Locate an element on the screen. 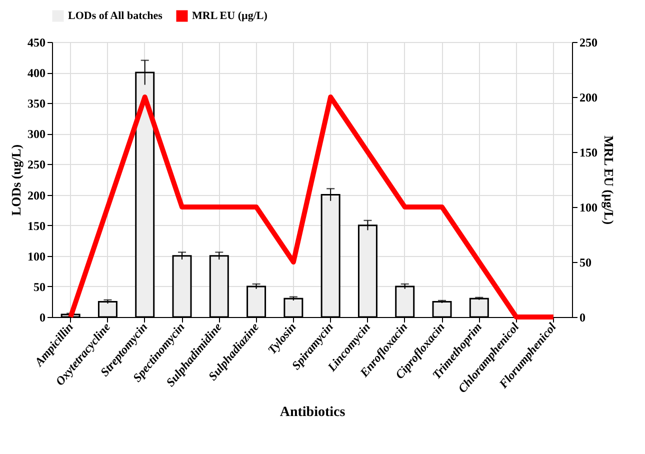  y2-tick-label: 250 is located at coordinates (589, 43).